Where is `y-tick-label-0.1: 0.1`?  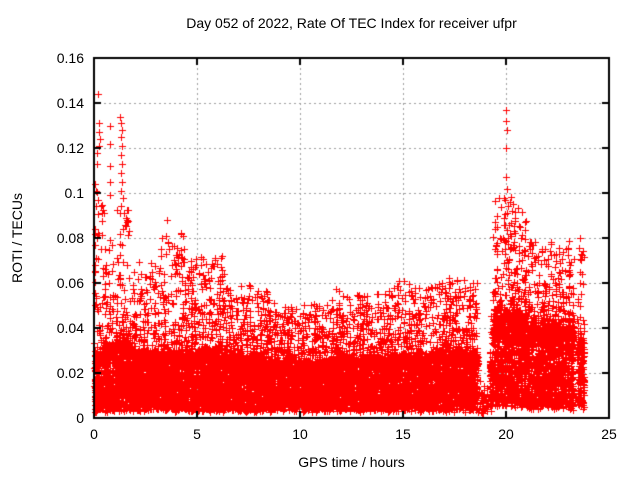
y-tick-label-0.1: 0.1 is located at coordinates (74, 193).